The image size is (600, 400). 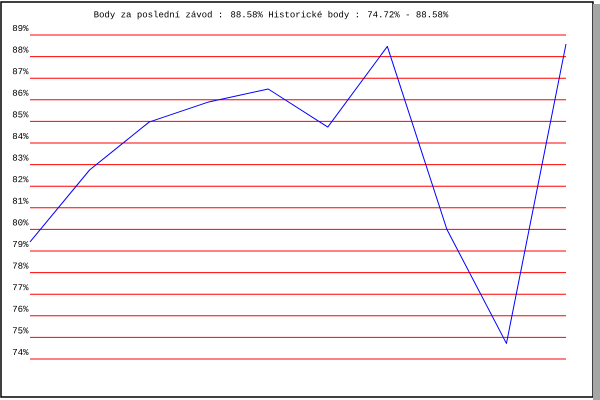 What do you see at coordinates (20, 201) in the screenshot?
I see `y-tick-label: 81%` at bounding box center [20, 201].